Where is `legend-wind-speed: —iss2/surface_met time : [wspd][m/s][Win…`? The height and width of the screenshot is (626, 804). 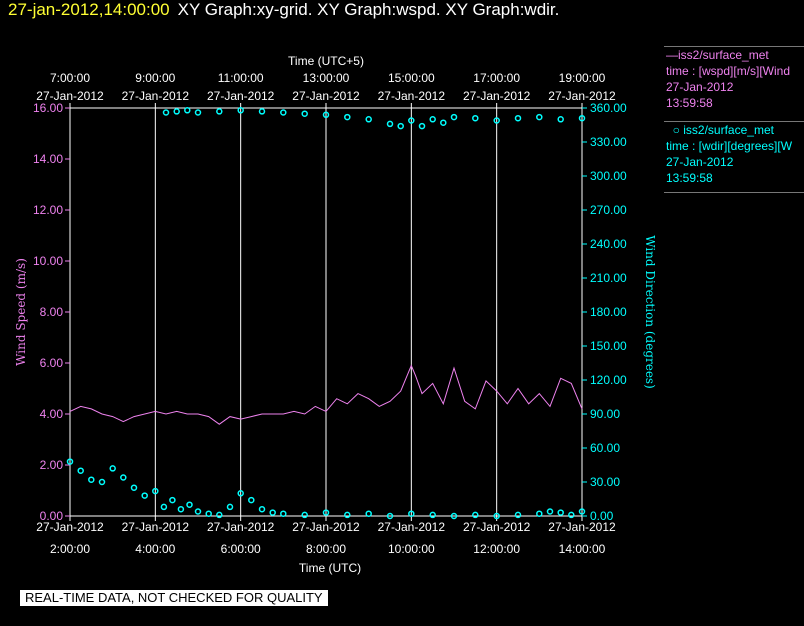 legend-wind-speed: —iss2/surface_met time : [wspd][m/s][Win… is located at coordinates (734, 76).